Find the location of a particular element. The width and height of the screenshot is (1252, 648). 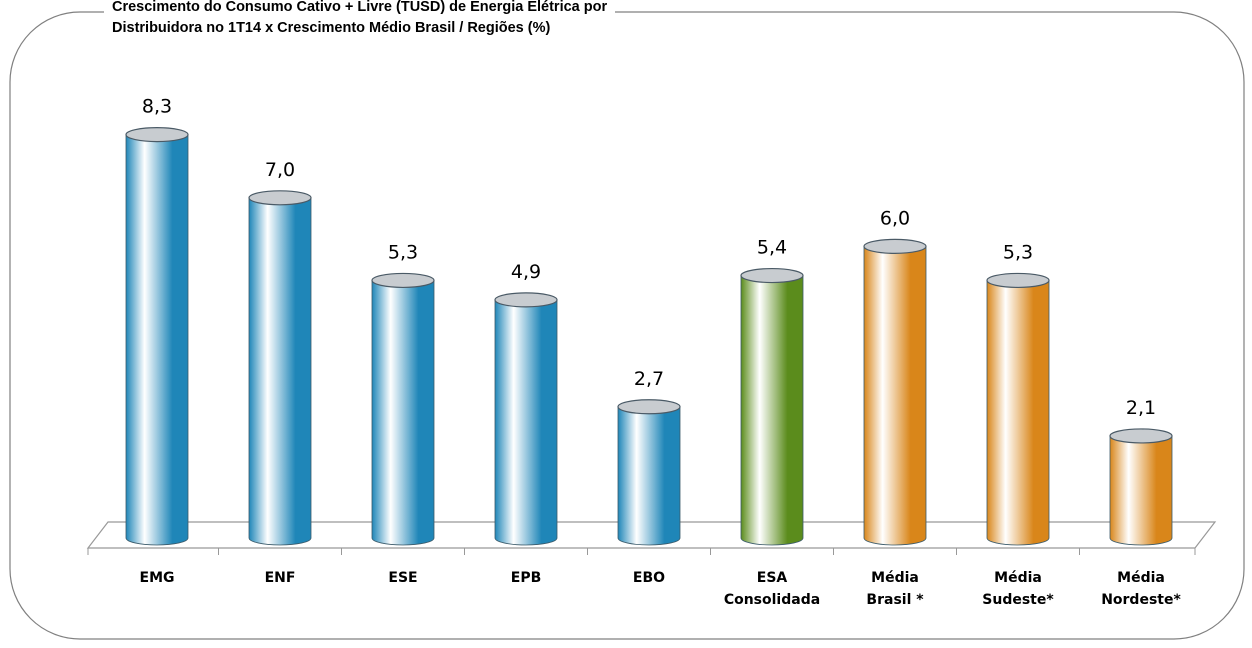

value-label: 8,3 is located at coordinates (157, 107).